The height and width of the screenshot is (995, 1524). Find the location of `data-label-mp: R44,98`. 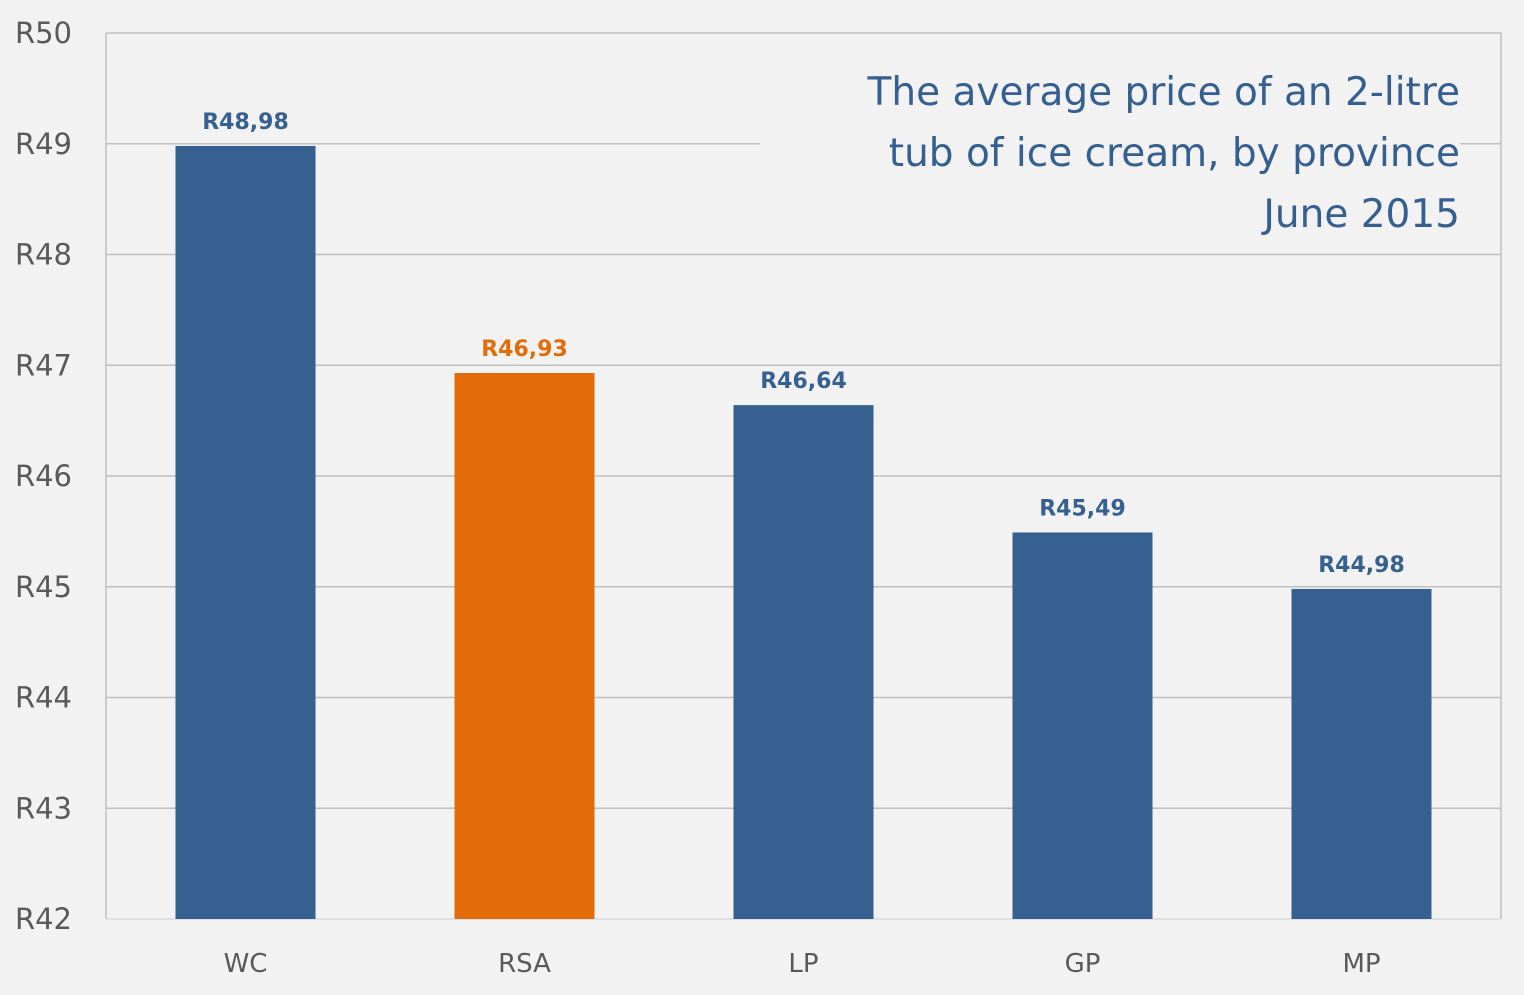

data-label-mp: R44,98 is located at coordinates (1361, 565).